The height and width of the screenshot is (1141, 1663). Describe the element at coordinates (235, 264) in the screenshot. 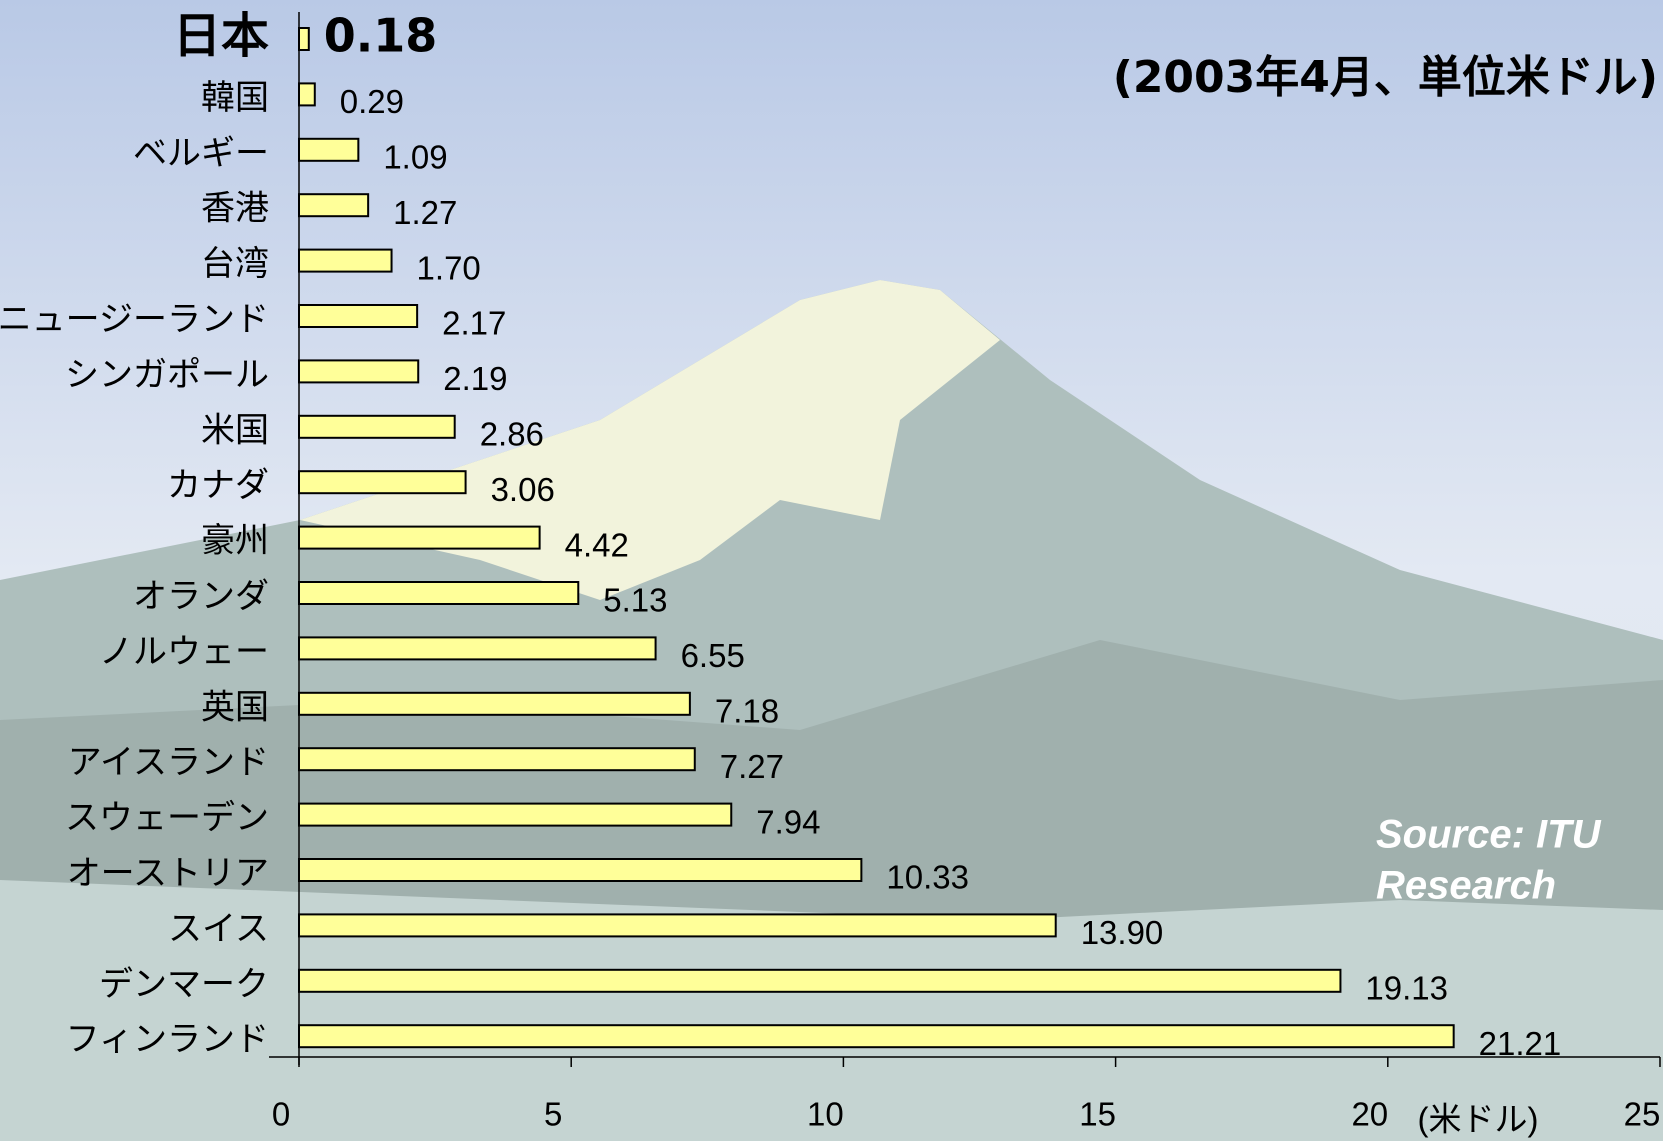

I see `category-label: 台湾` at that location.